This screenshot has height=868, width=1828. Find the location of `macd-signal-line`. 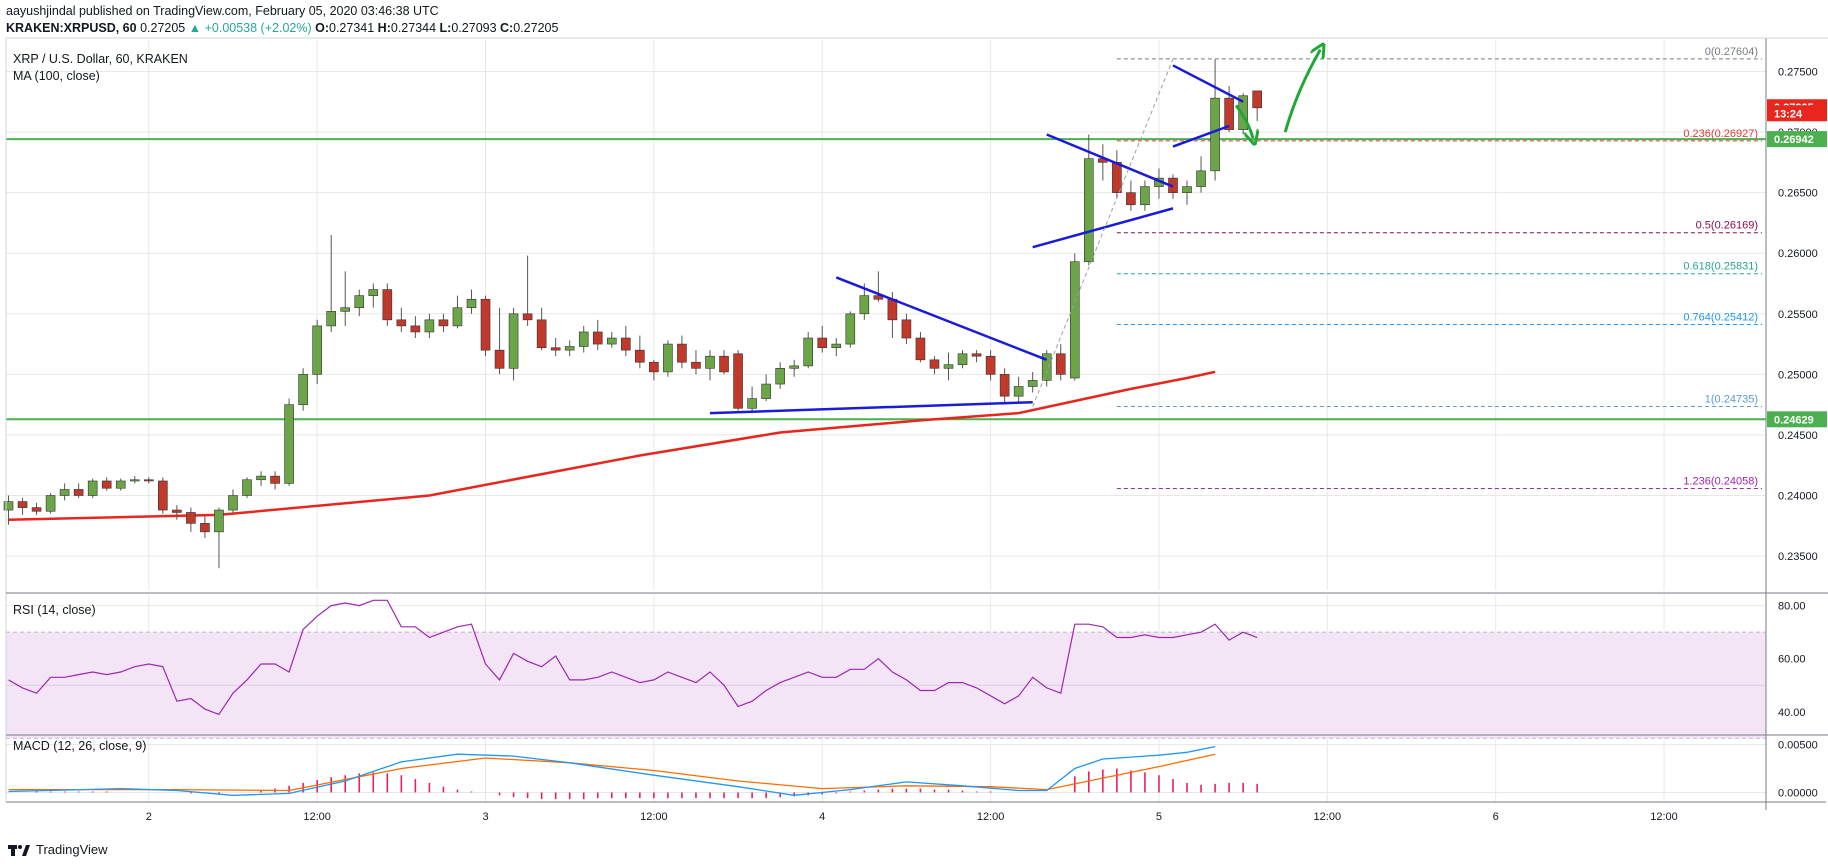

macd-signal-line is located at coordinates (612, 772).